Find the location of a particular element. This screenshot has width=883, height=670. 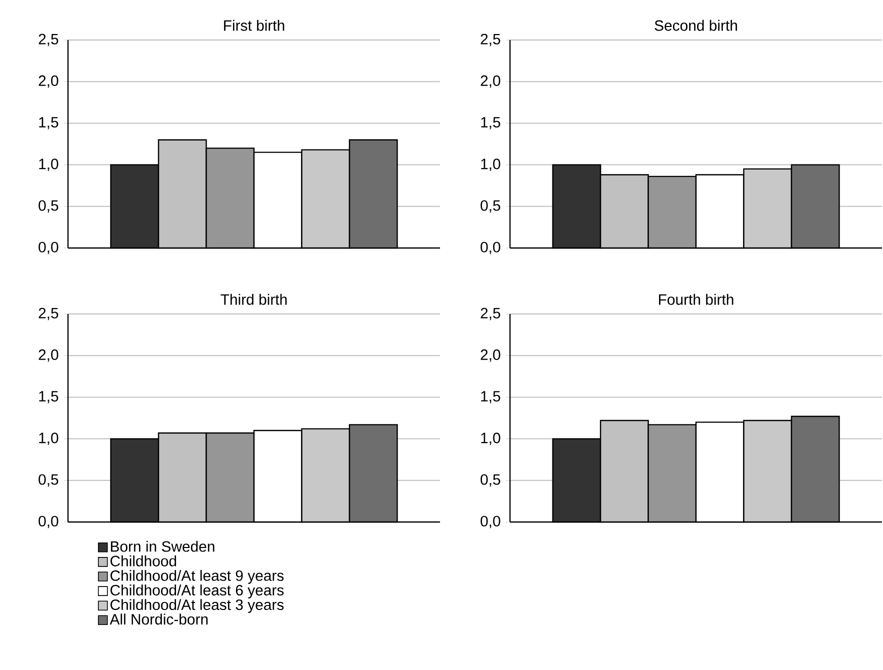

chart-title: Fourth birth is located at coordinates (696, 299).